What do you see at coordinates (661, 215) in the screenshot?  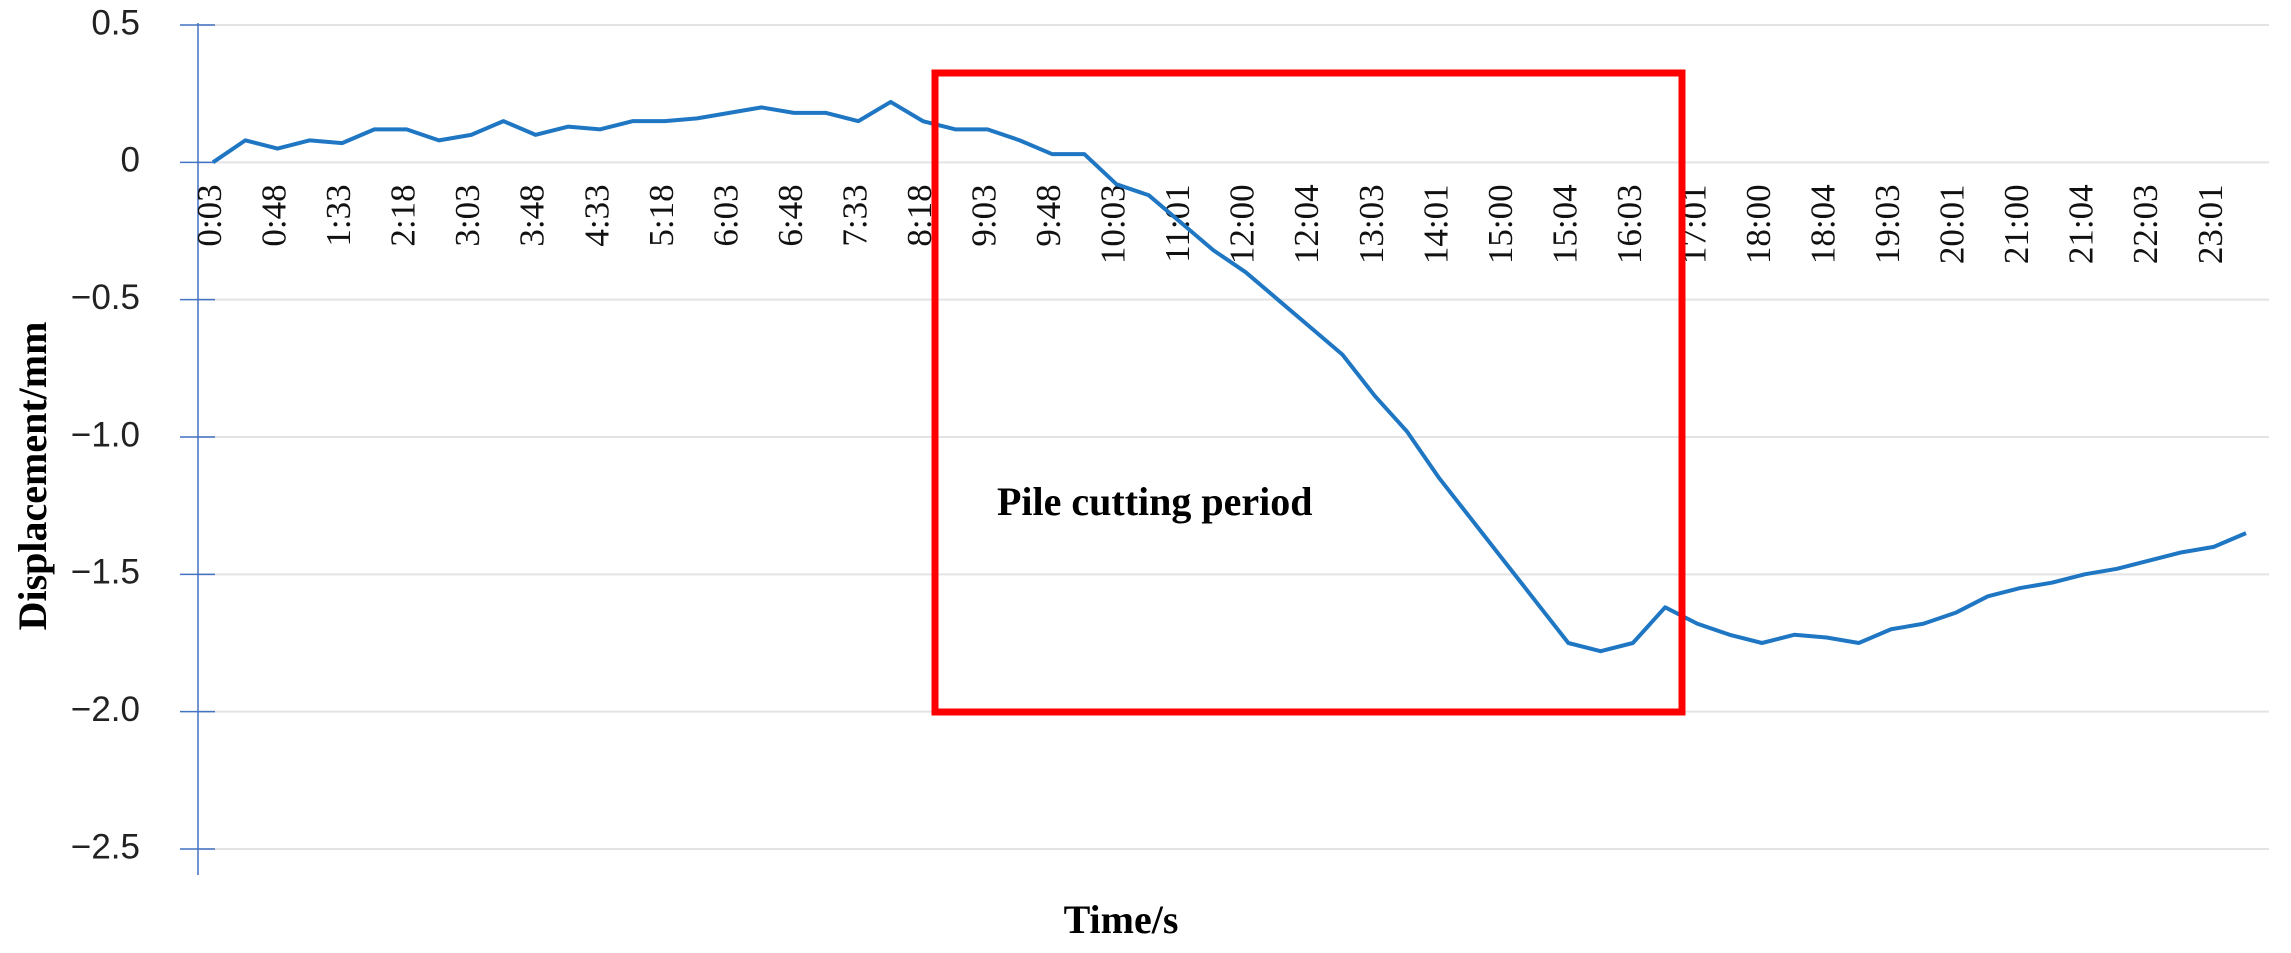 I see `x-tick-label: 5:18` at bounding box center [661, 215].